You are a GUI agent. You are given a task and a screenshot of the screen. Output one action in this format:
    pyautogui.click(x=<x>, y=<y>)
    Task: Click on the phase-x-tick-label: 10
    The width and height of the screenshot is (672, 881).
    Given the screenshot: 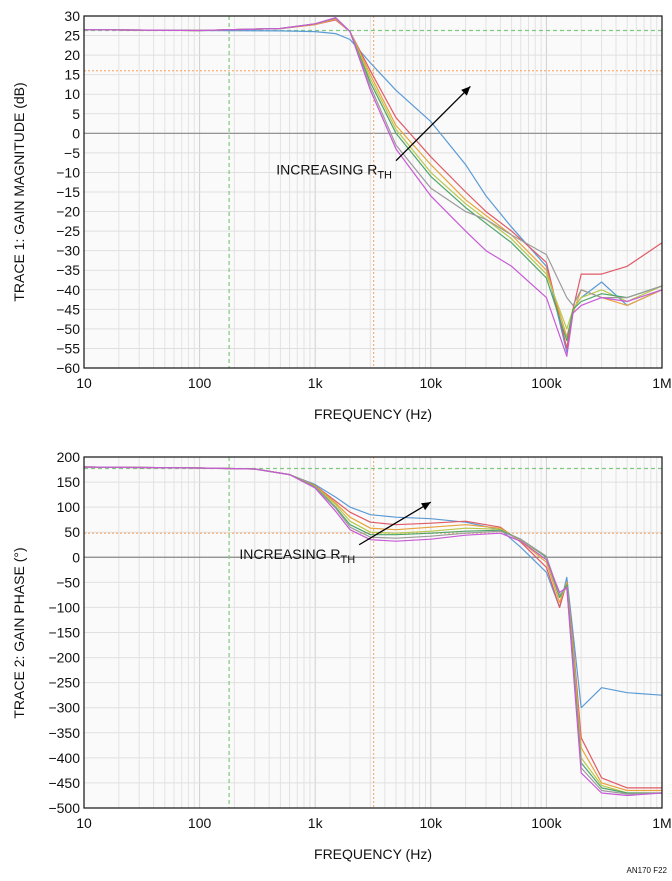 What is the action you would take?
    pyautogui.click(x=84, y=823)
    